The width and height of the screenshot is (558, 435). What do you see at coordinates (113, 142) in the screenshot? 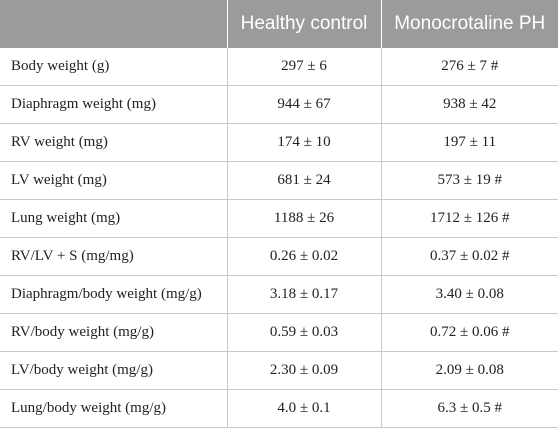
I see `row-label: RV weight (mg)` at bounding box center [113, 142].